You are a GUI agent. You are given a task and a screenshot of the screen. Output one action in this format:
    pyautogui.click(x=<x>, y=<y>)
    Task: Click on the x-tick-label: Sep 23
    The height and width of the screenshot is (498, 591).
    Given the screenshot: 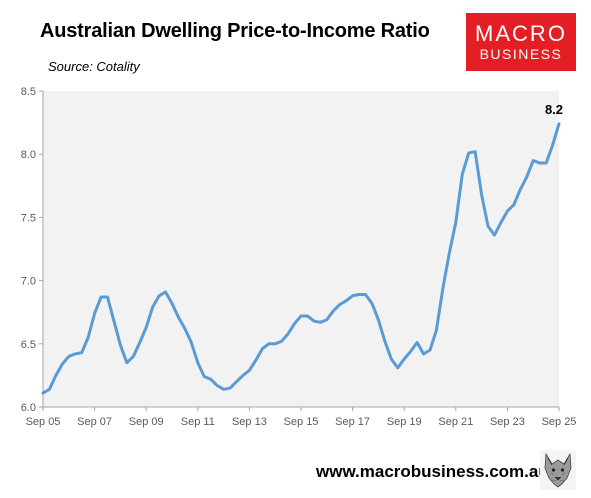 What is the action you would take?
    pyautogui.click(x=507, y=422)
    